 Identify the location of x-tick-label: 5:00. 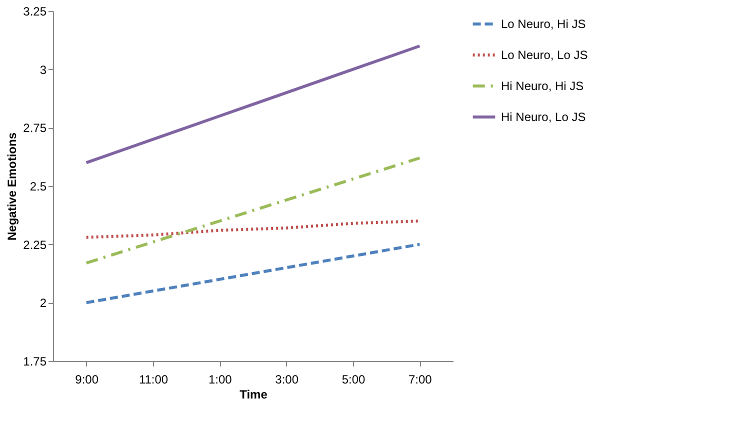
(354, 379).